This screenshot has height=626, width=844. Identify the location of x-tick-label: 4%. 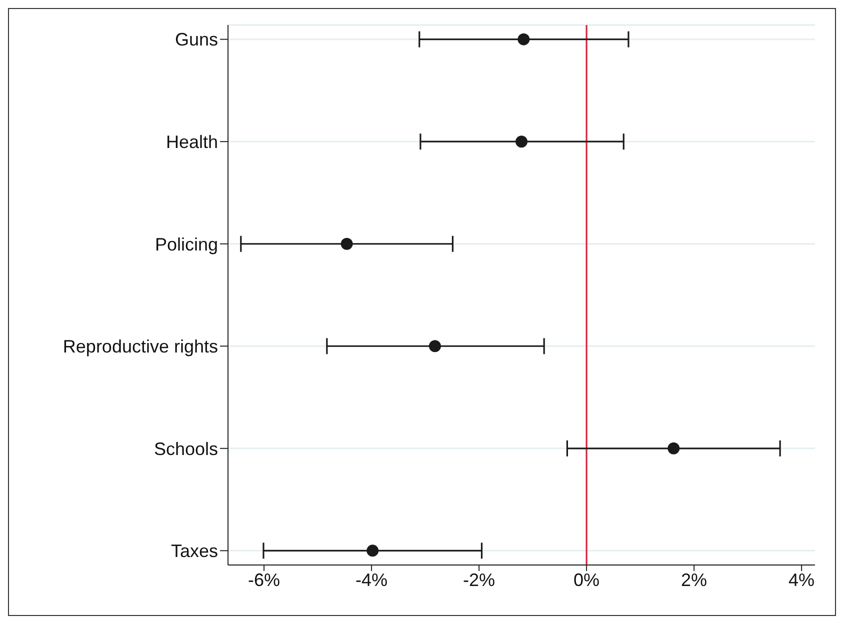
(801, 580).